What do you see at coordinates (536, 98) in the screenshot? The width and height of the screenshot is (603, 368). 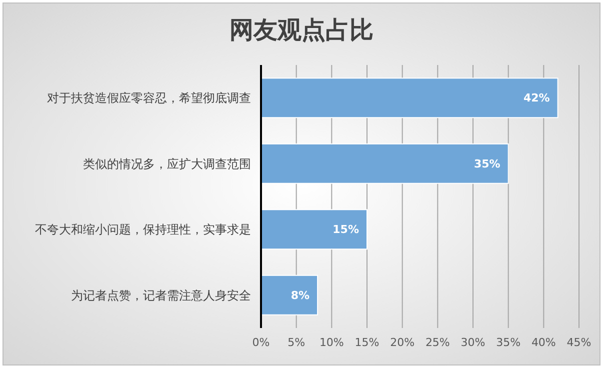 I see `data-label: 42%` at bounding box center [536, 98].